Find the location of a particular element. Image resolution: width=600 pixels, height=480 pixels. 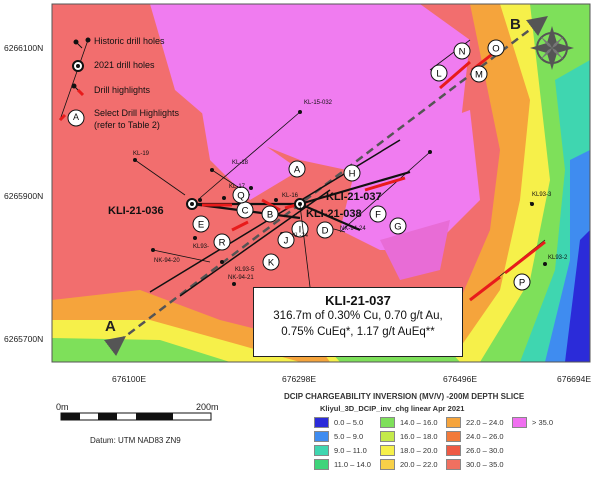

chargeability-class-label: 18.0 – 20.0 is located at coordinates (419, 450).